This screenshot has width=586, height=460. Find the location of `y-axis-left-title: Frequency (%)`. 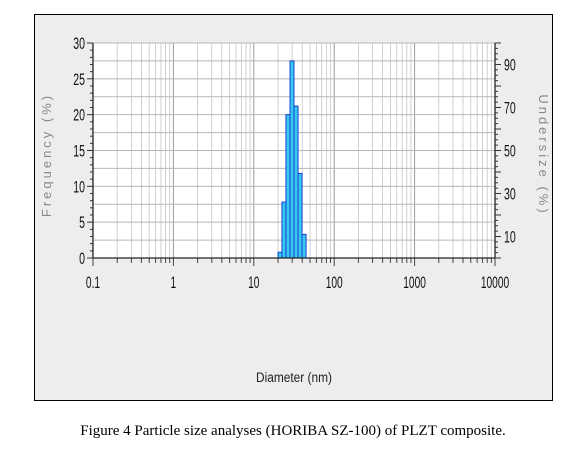

y-axis-left-title: Frequency (%) is located at coordinates (46, 155).